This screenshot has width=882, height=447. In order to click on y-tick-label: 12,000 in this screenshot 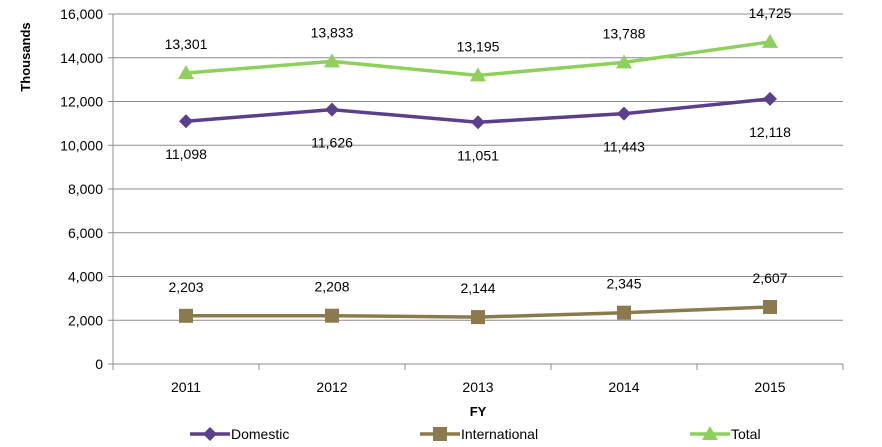, I will do `click(81, 102)`.